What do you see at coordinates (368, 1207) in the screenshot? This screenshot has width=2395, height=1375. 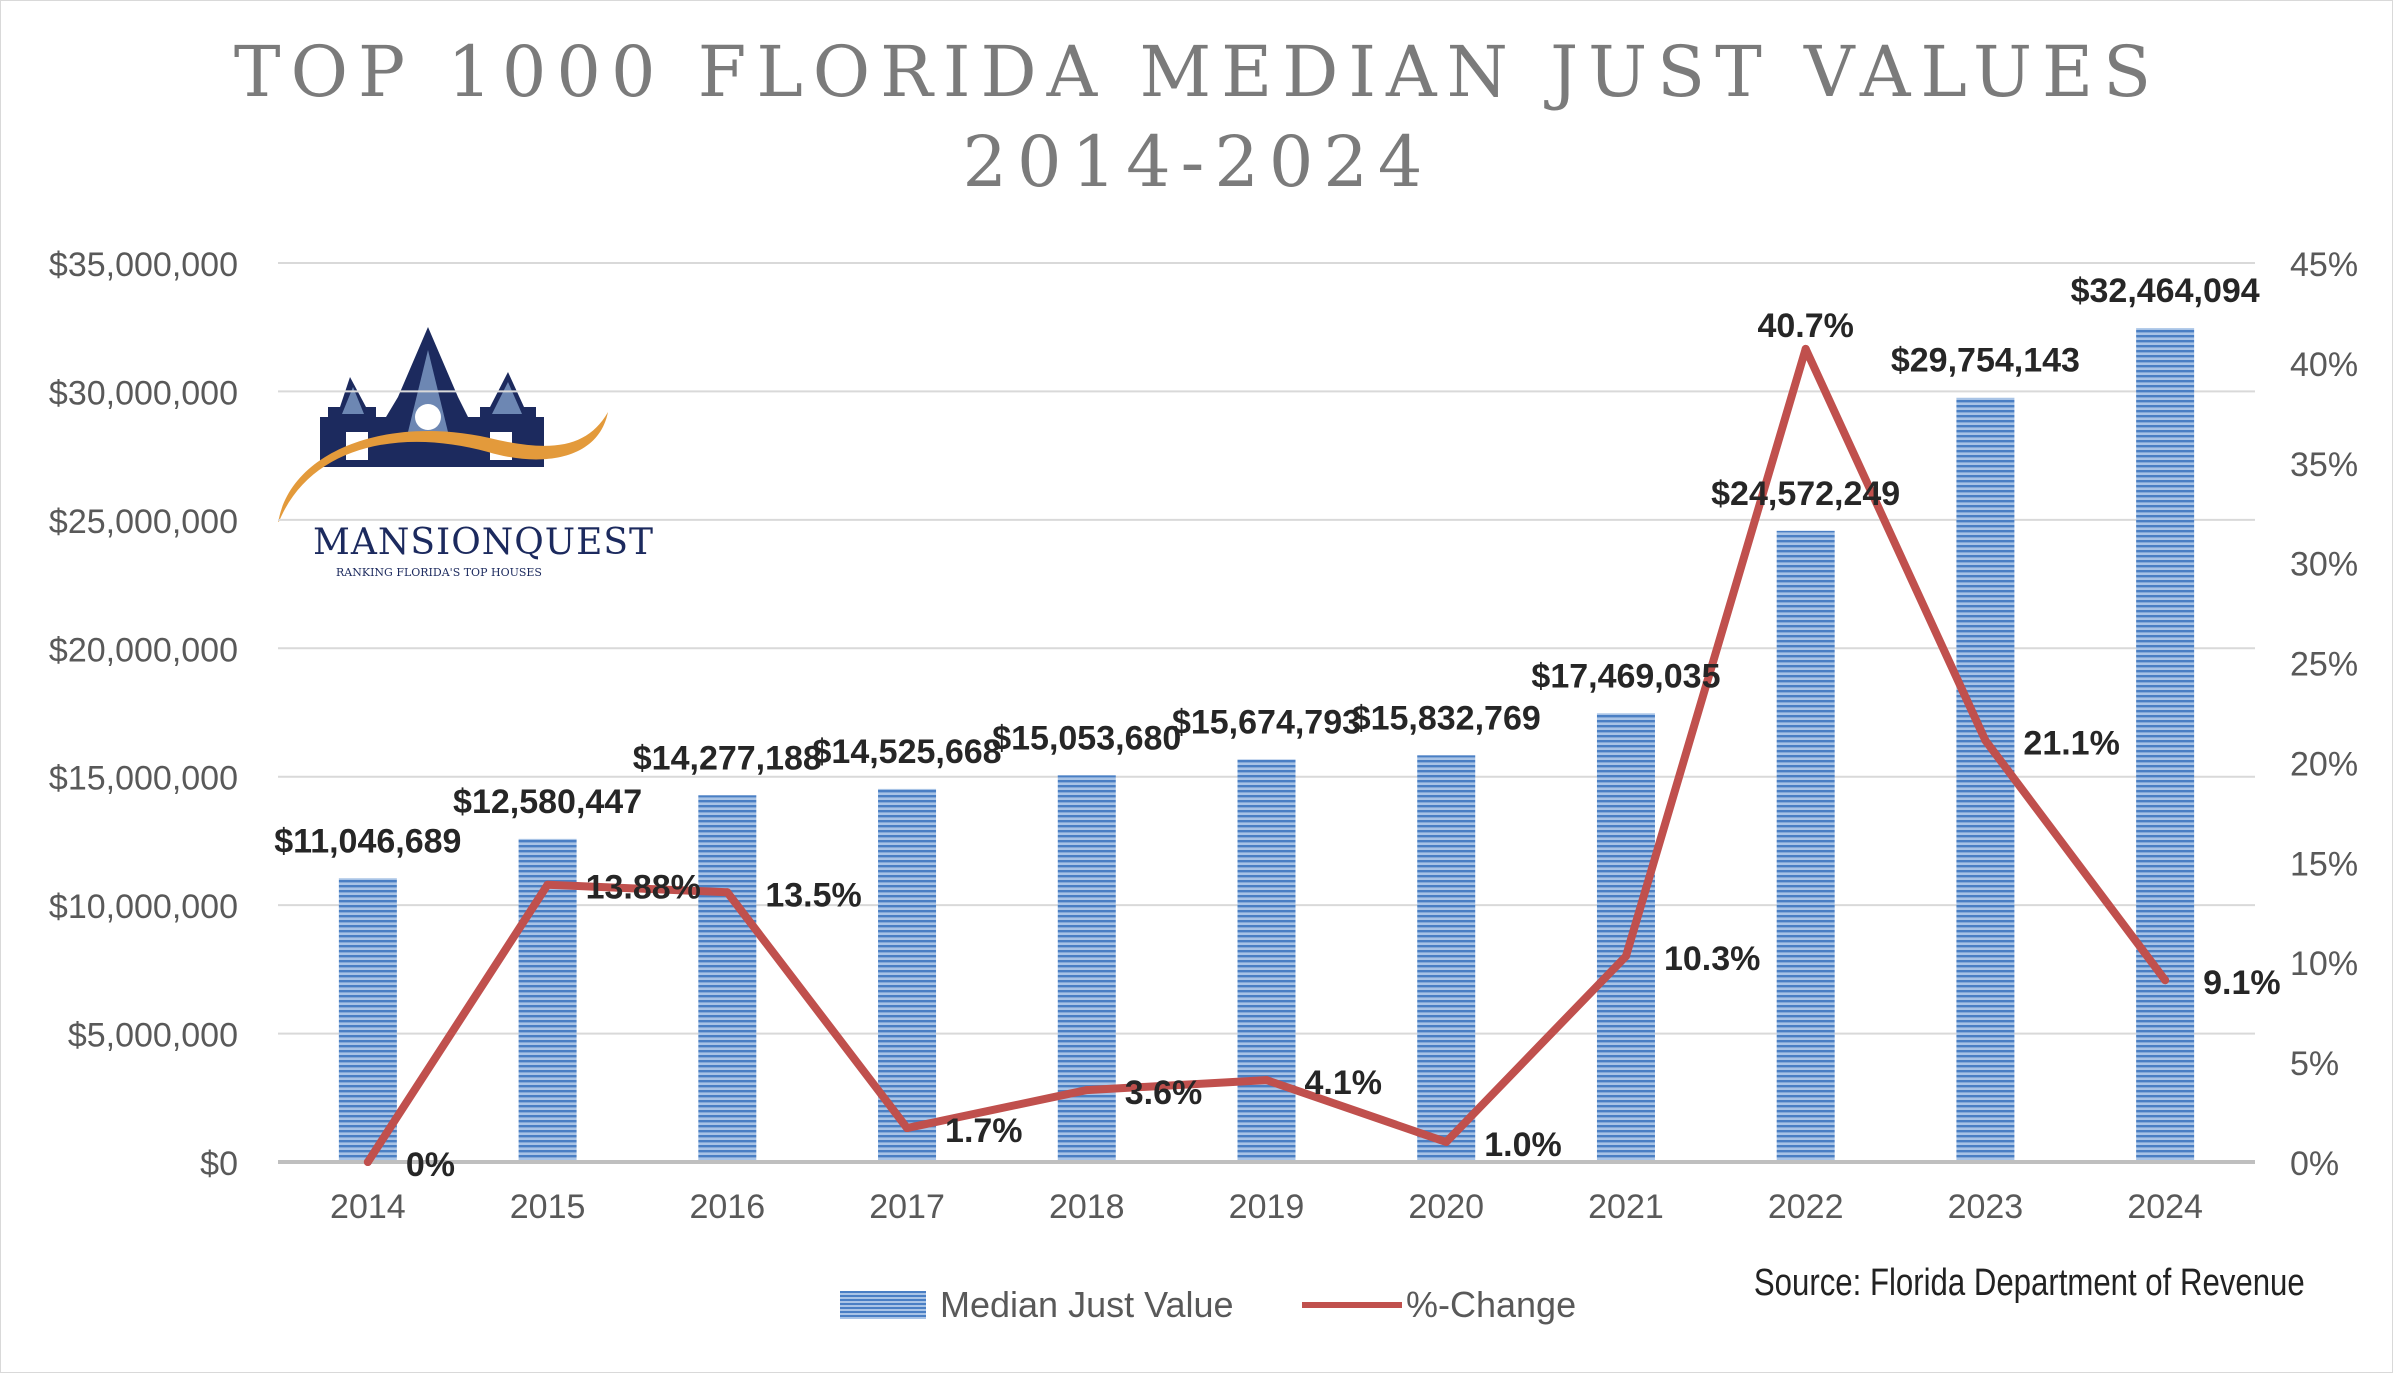 I see `x-tick-label: 2014` at bounding box center [368, 1207].